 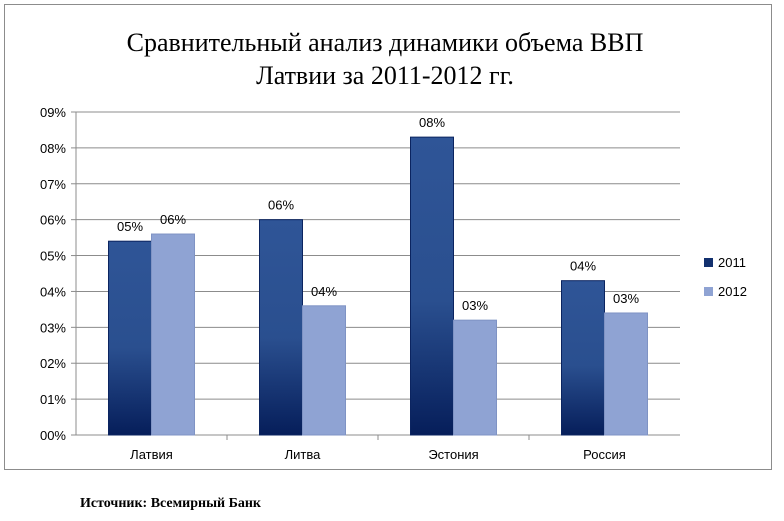 I want to click on legend-swatch-2012, so click(x=708, y=291).